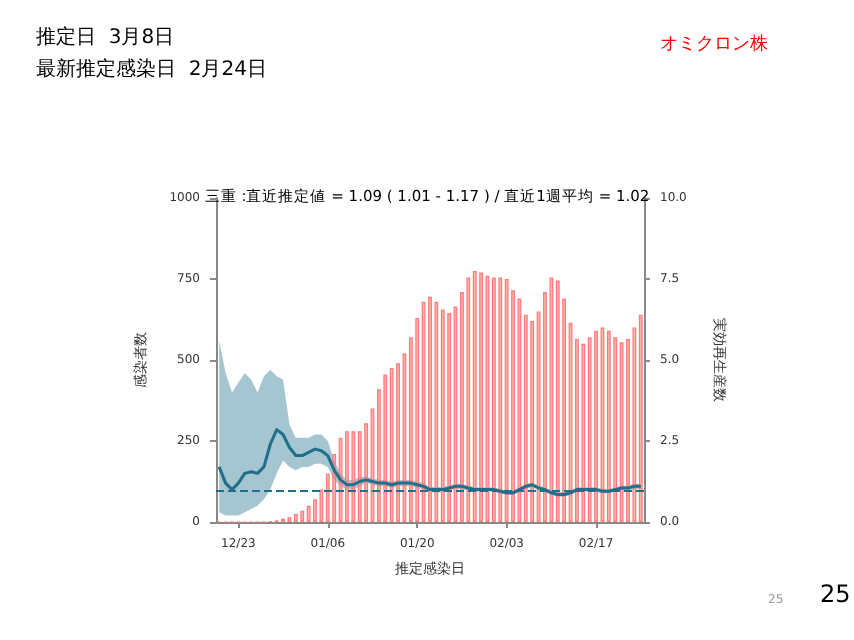 This screenshot has width=854, height=640. What do you see at coordinates (105, 37) in the screenshot?
I see `text: 推定日 3月8日` at bounding box center [105, 37].